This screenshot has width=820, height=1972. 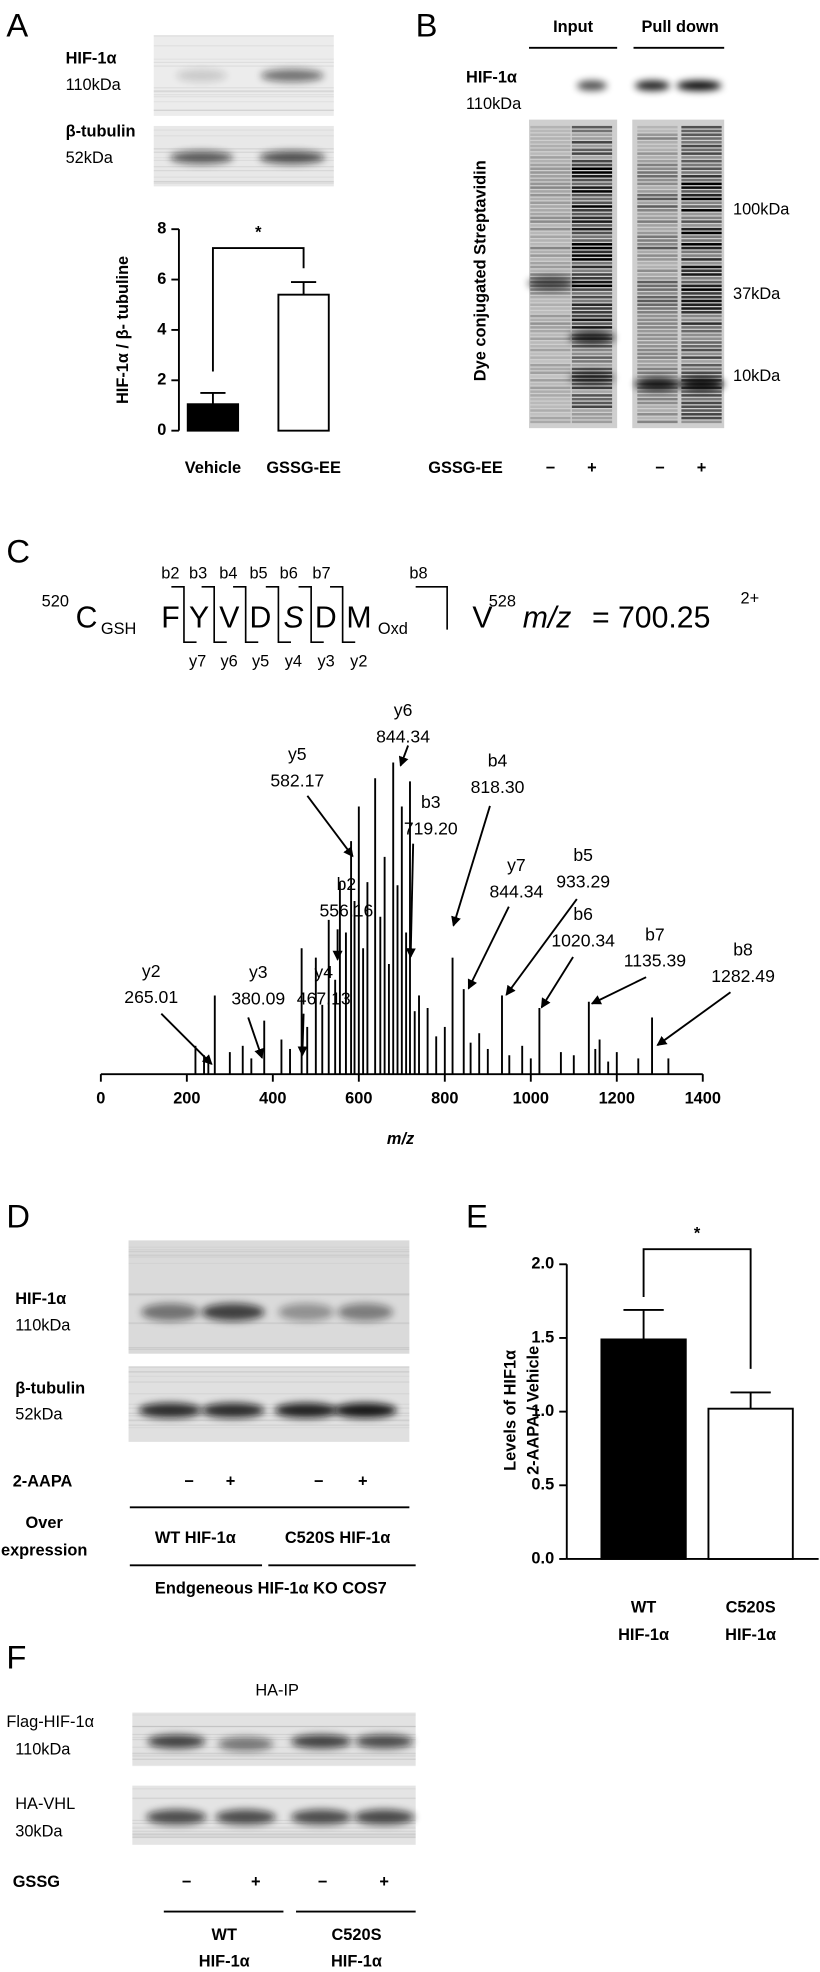 I want to click on peak-mz: 1135.39, so click(x=655, y=961).